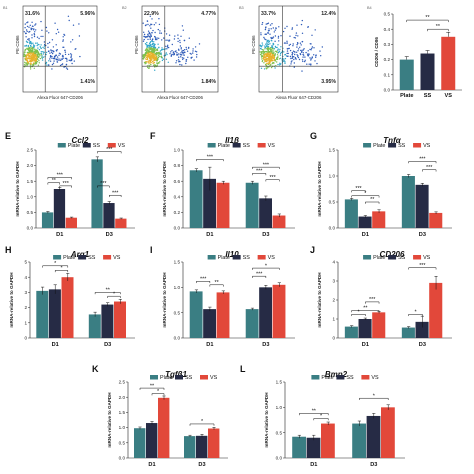  What do you see at coordinates (177, 312) in the screenshot?
I see `y-tick-label: 0.5` at bounding box center [177, 312].